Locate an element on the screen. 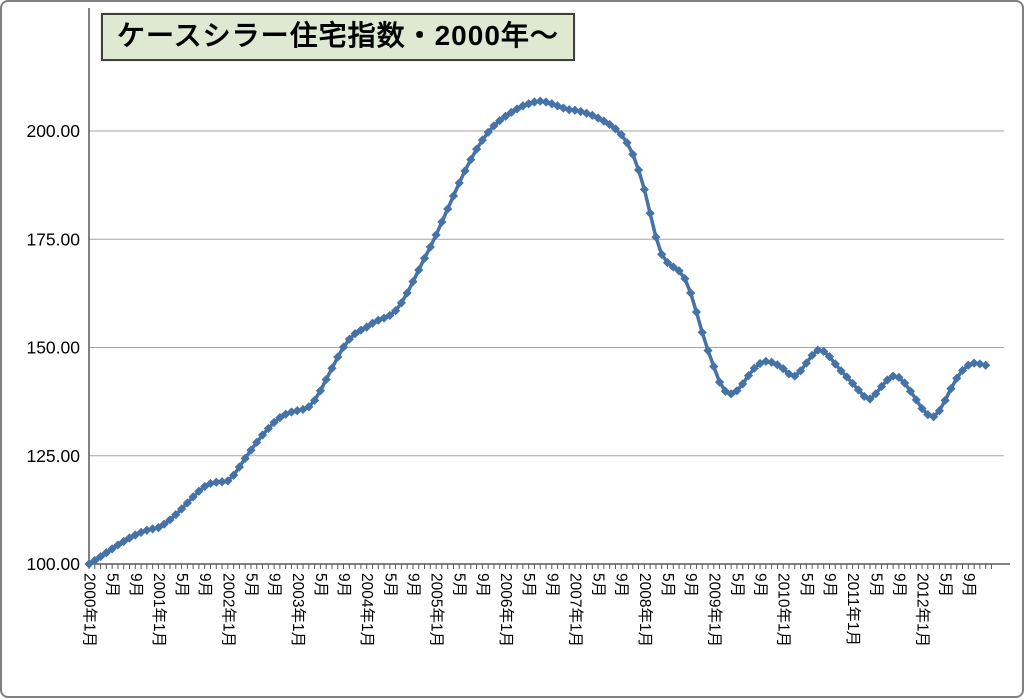  x-axis-label: 2010年1月 is located at coordinates (784, 610).